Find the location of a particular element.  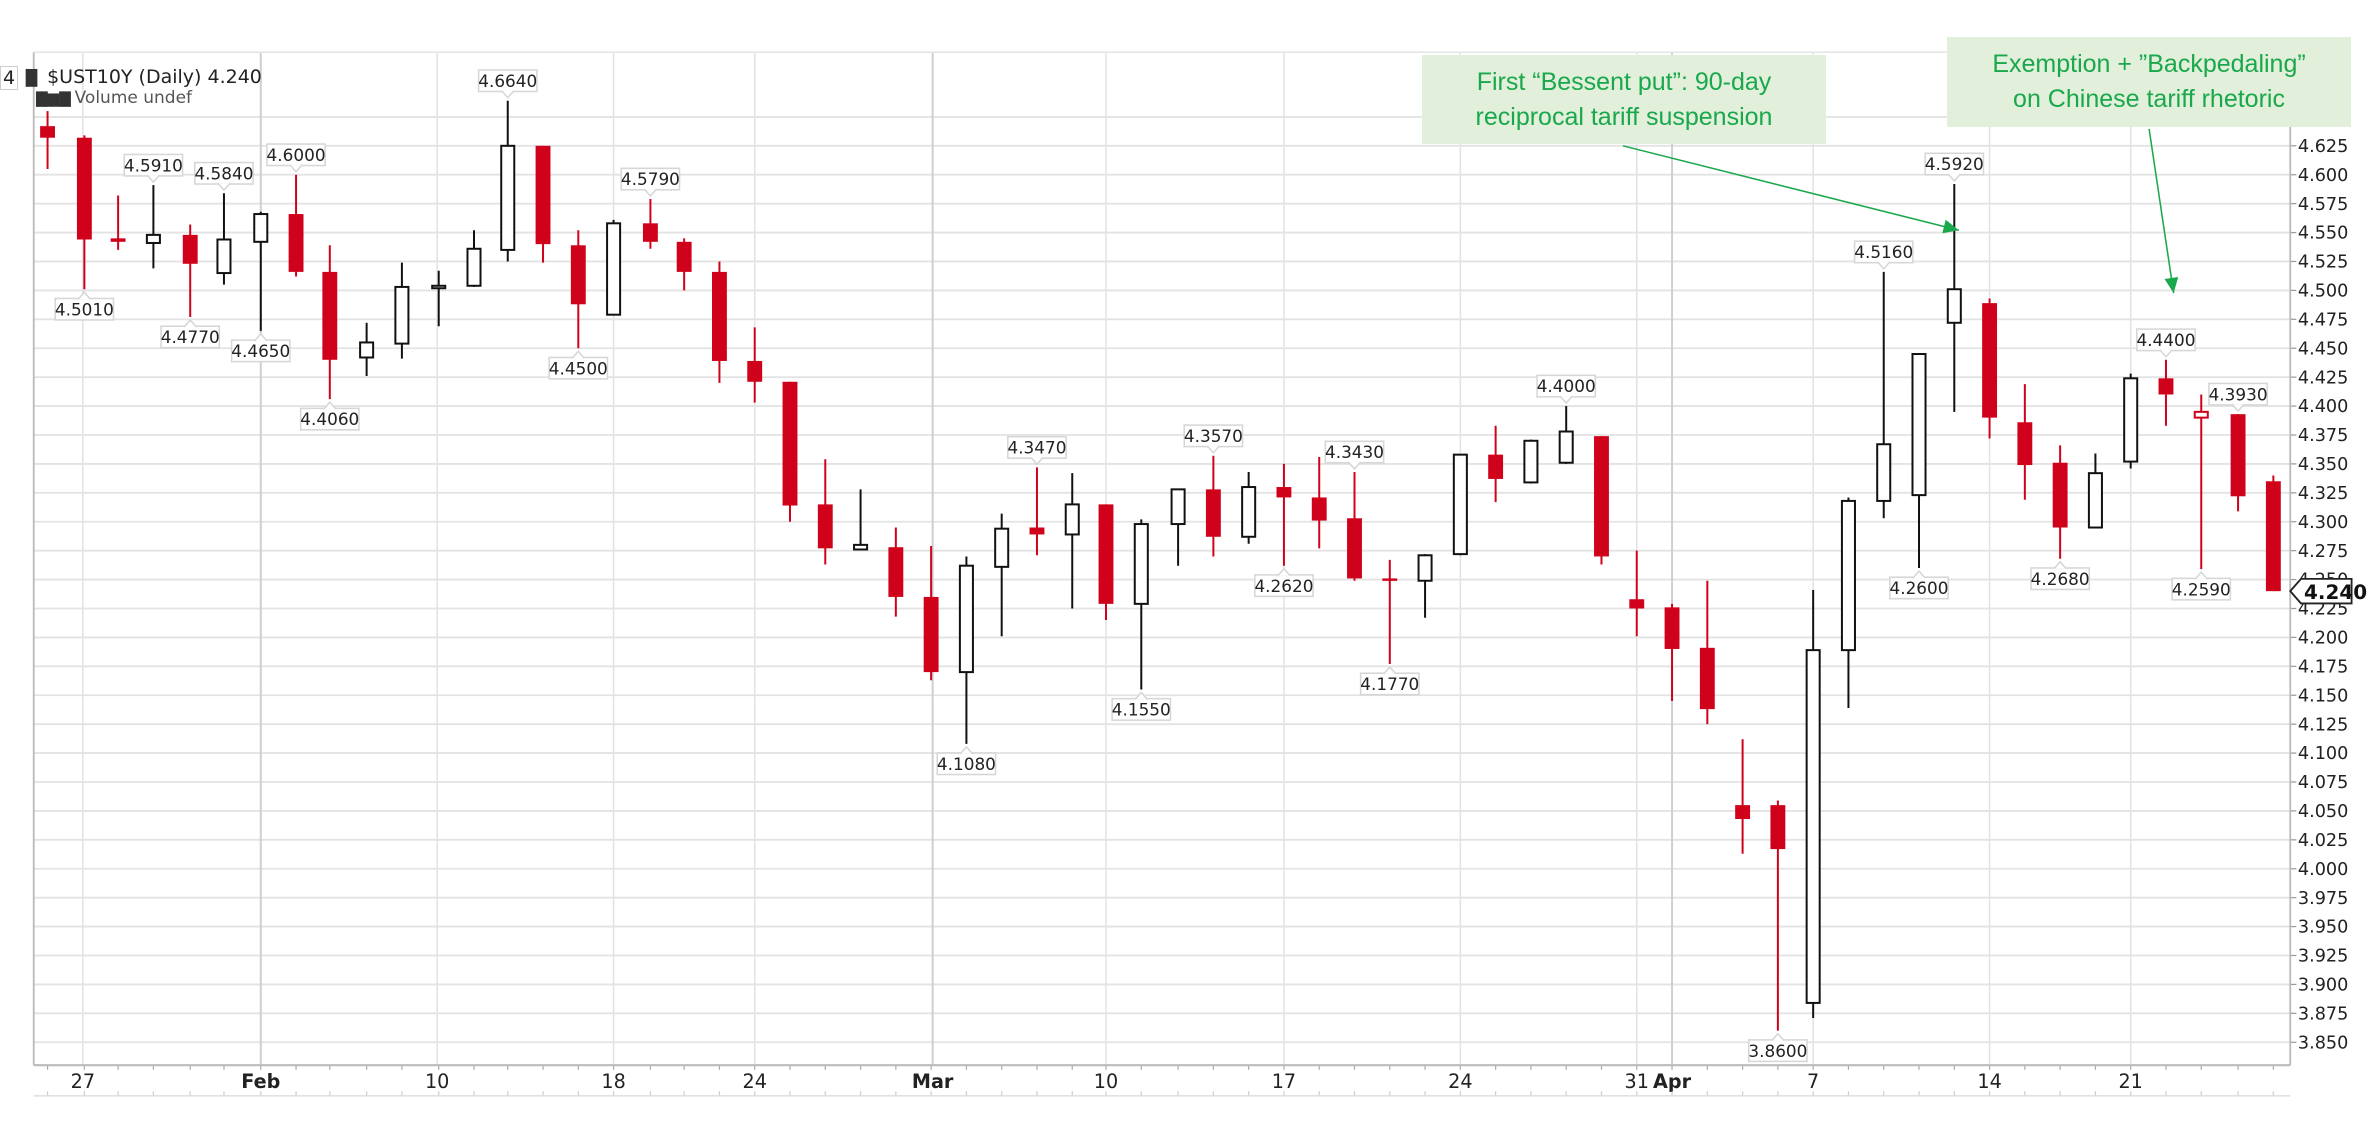

x-tick-label: 21 is located at coordinates (2130, 1081).